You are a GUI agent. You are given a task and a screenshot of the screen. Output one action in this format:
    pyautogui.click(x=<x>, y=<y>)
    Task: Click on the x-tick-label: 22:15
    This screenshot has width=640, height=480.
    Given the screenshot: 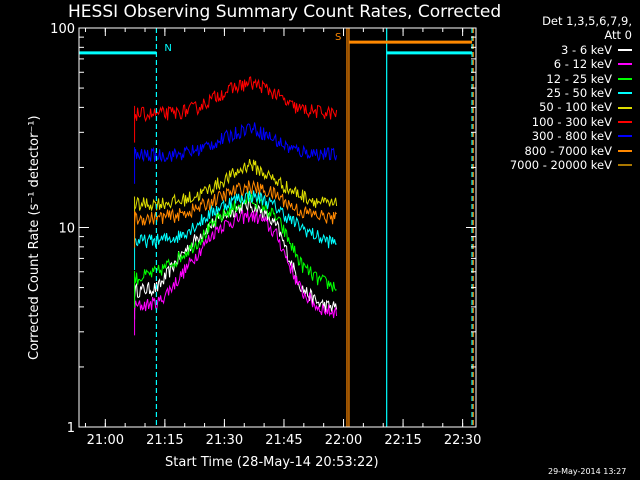 What is the action you would take?
    pyautogui.click(x=402, y=440)
    